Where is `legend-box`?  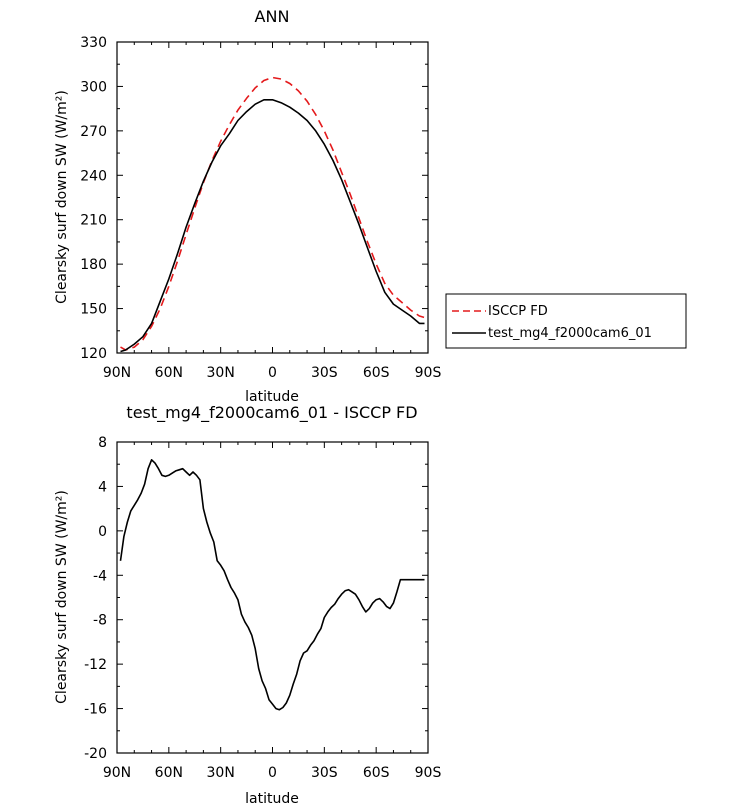 legend-box is located at coordinates (566, 321).